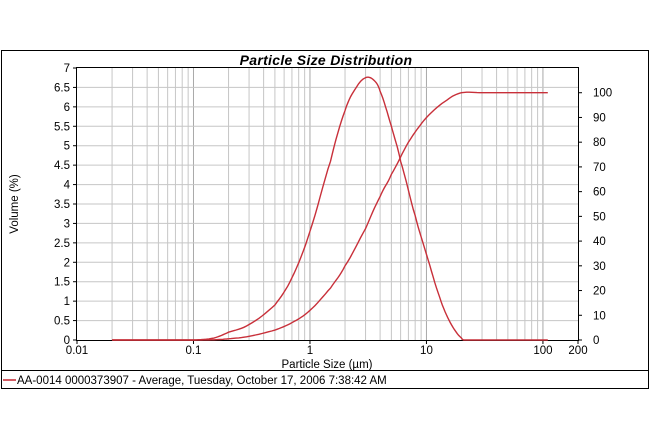 The width and height of the screenshot is (650, 443). What do you see at coordinates (62, 205) in the screenshot?
I see `y-tick-label: 3.5` at bounding box center [62, 205].